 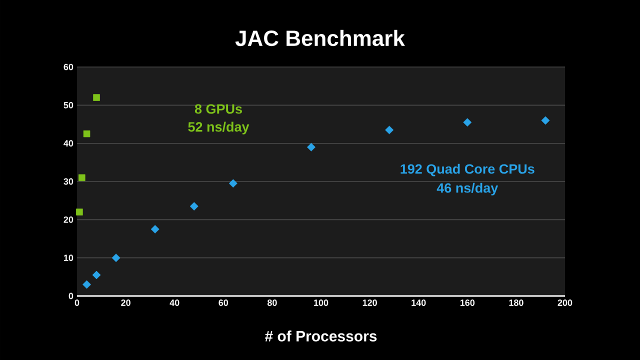 What do you see at coordinates (223, 303) in the screenshot?
I see `x-tick-label: 60` at bounding box center [223, 303].